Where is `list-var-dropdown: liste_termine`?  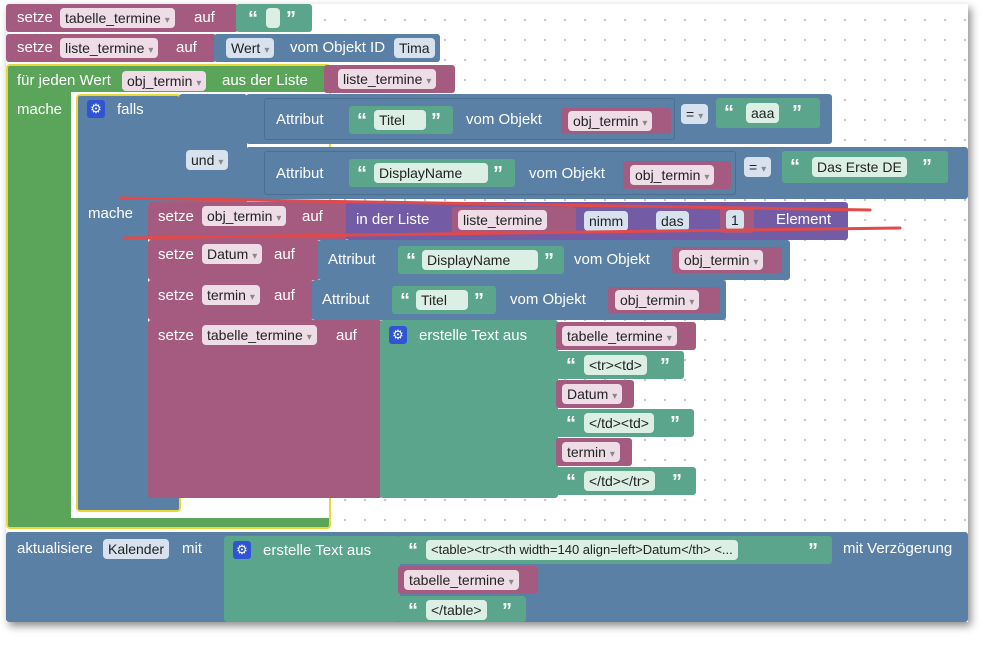
list-var-dropdown: liste_termine is located at coordinates (503, 220).